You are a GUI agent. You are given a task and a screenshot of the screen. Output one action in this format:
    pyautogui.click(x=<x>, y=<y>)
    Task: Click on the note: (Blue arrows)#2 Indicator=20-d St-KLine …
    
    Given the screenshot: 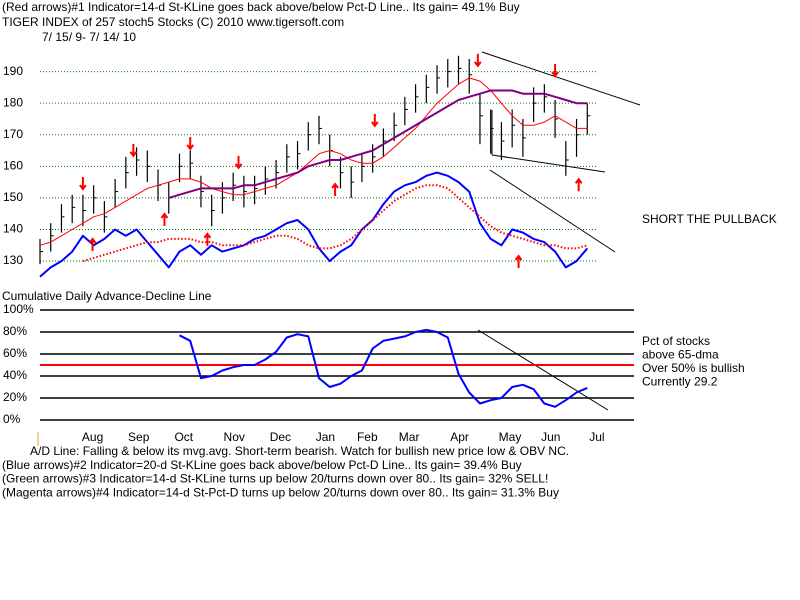 What is the action you would take?
    pyautogui.click(x=262, y=465)
    